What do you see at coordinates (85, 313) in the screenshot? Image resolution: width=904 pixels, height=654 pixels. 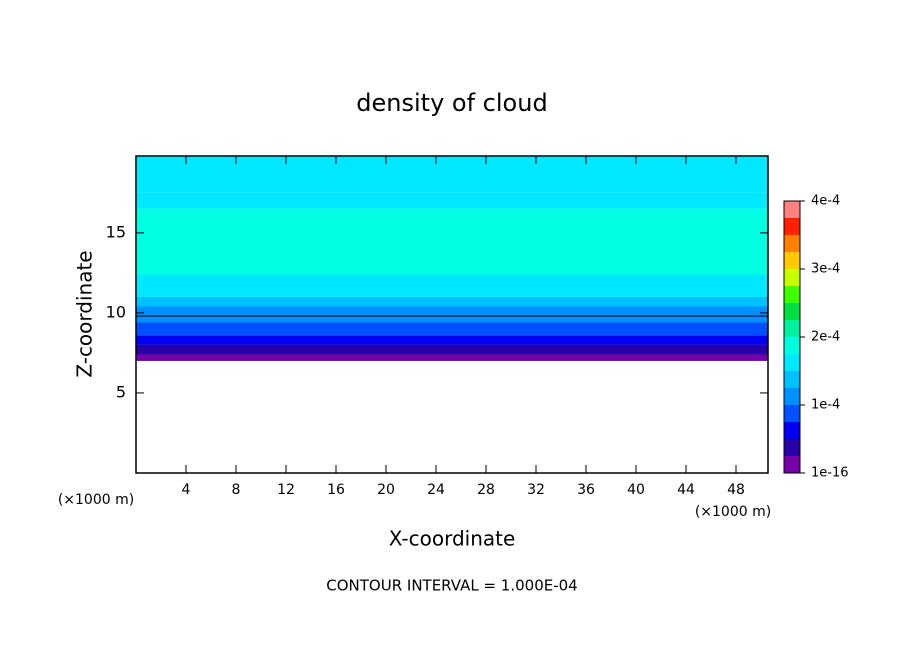 I see `y-axis-label: Z-coordinate` at bounding box center [85, 313].